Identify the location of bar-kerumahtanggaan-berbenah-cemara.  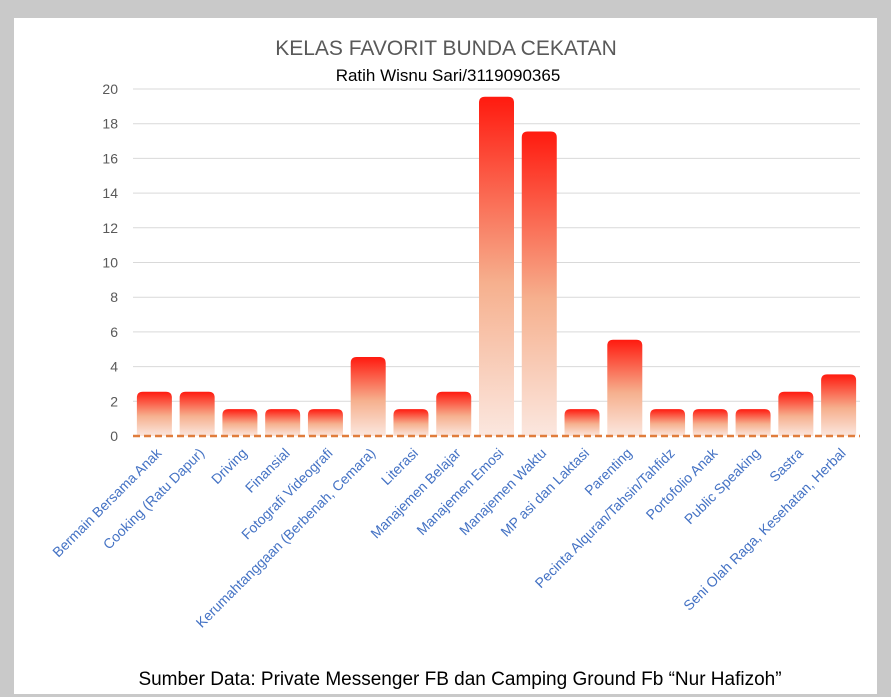
(368, 396).